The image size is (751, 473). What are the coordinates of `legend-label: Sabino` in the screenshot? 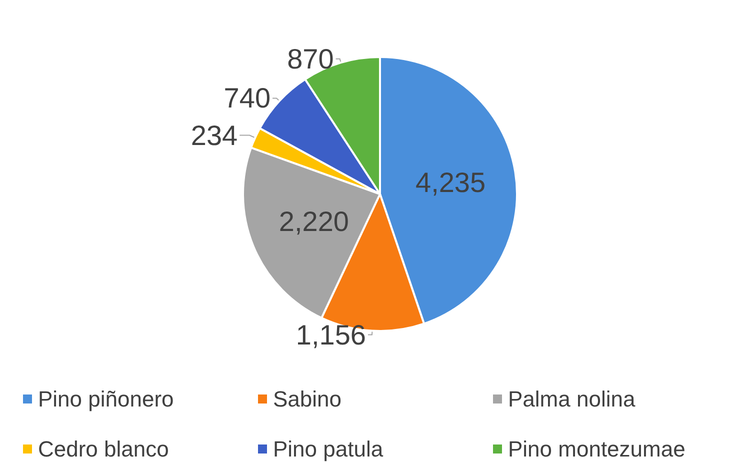 It's located at (307, 399).